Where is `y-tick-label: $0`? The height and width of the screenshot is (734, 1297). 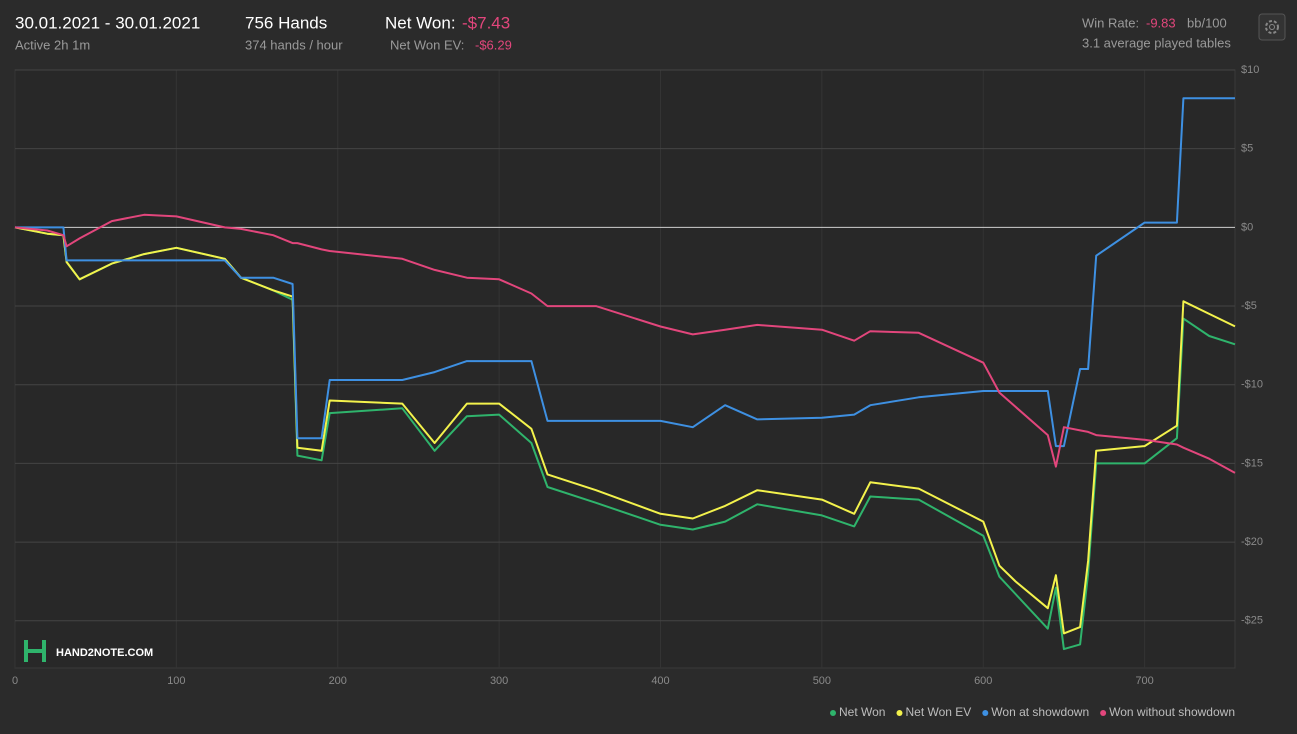
y-tick-label: $0 is located at coordinates (1247, 227).